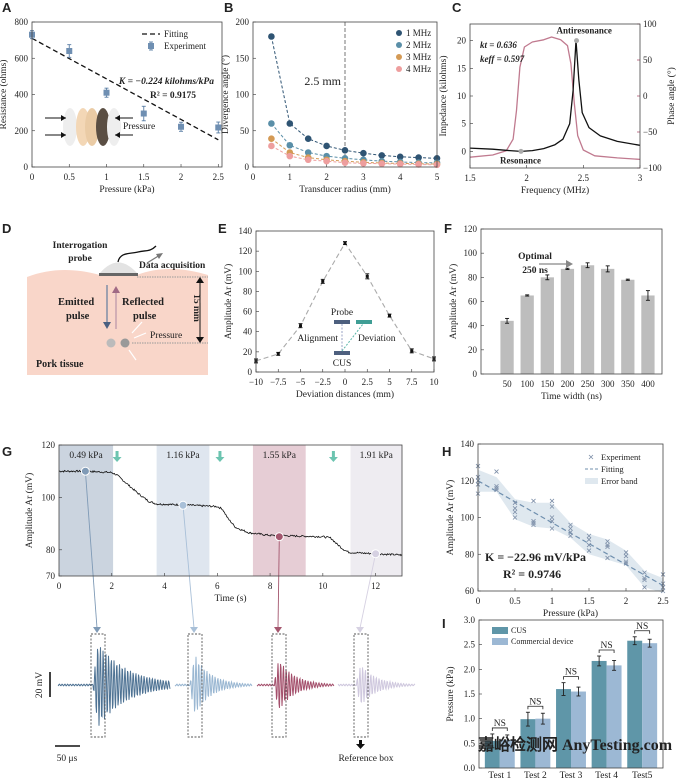  What do you see at coordinates (100, 127) in the screenshot?
I see `pressure-inset: Pressure` at bounding box center [100, 127].